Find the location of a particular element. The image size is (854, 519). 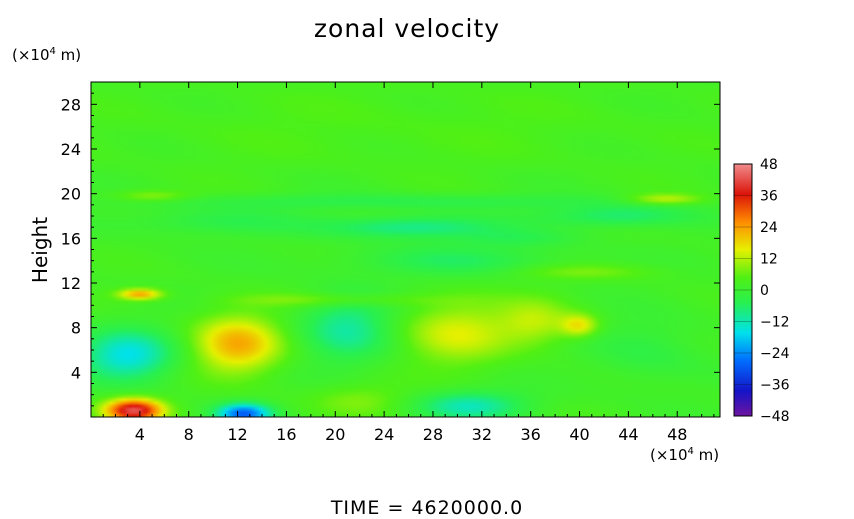

x-tick-label: 28 is located at coordinates (433, 434).